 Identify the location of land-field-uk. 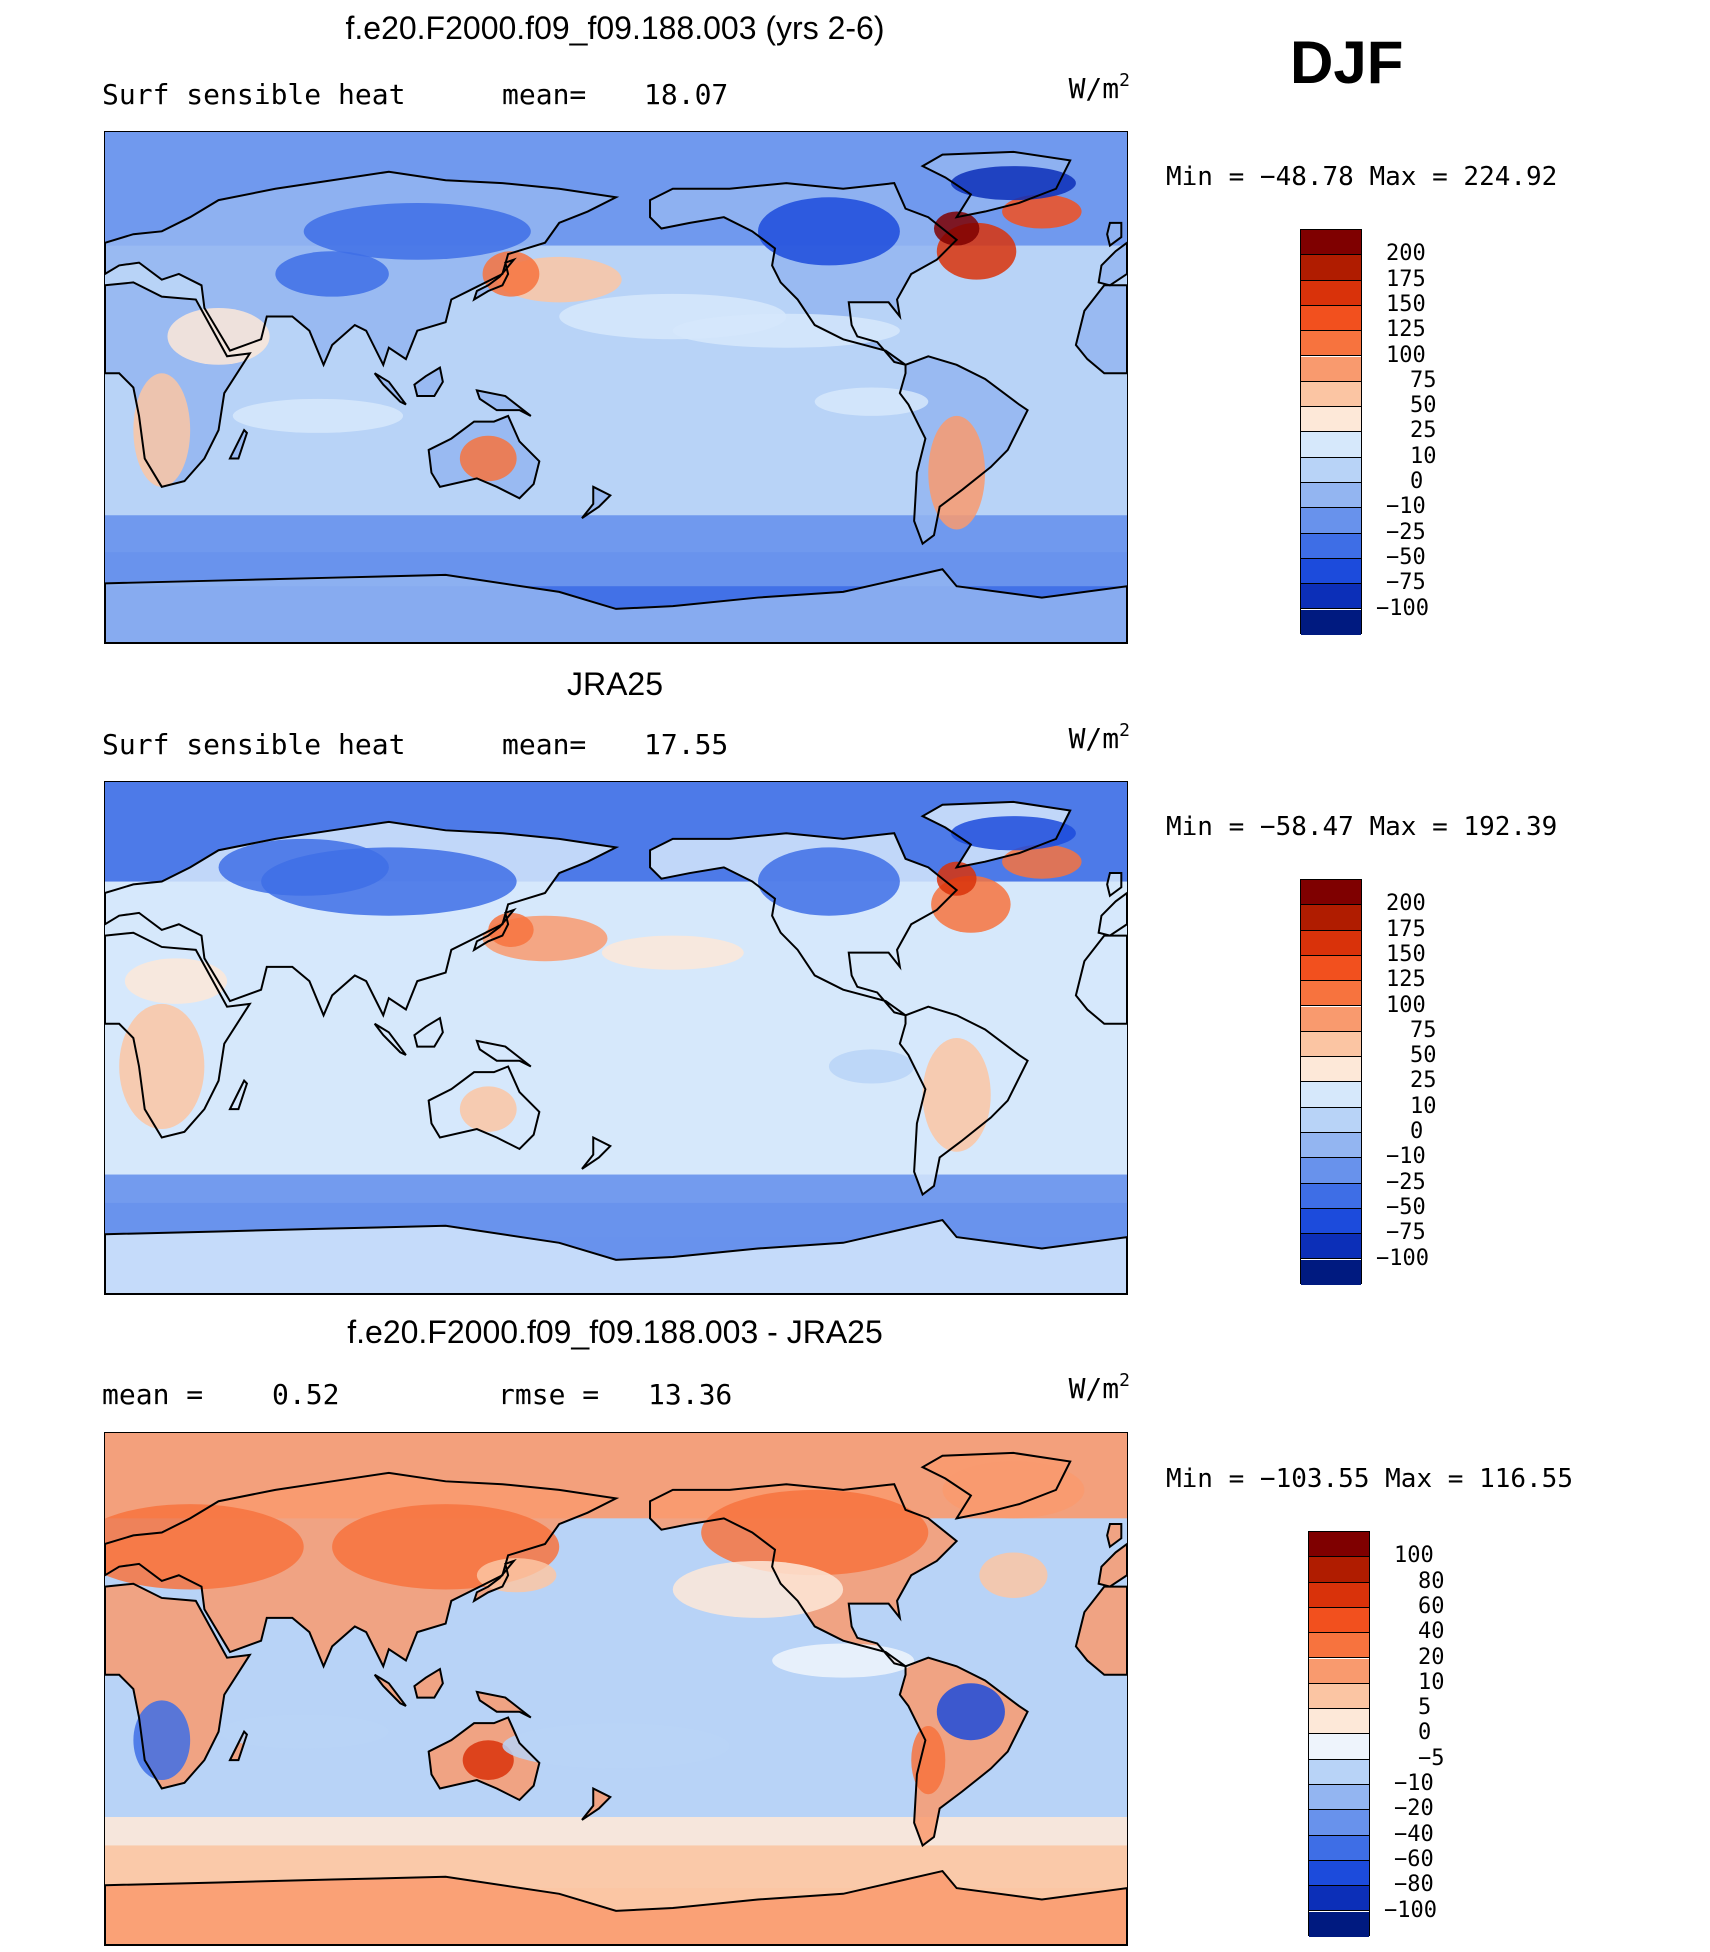
(1114, 1535).